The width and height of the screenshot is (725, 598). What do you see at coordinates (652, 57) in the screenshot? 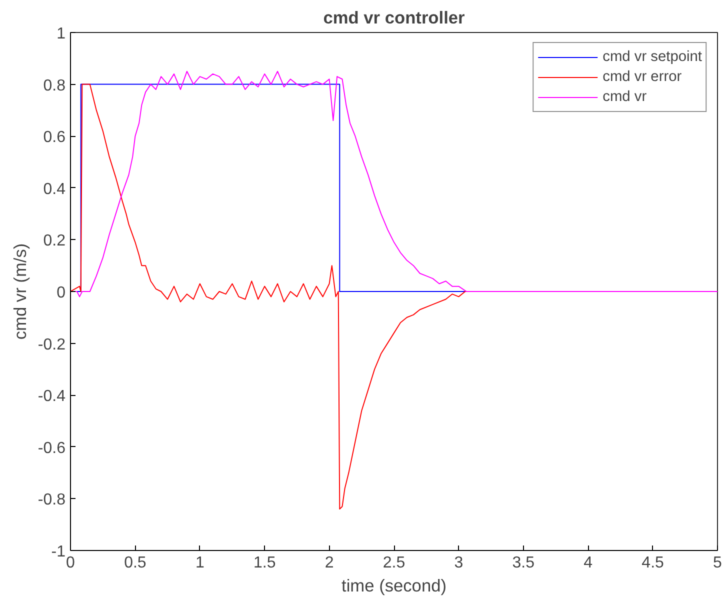
I see `legend-label: cmd vr setpoint` at bounding box center [652, 57].